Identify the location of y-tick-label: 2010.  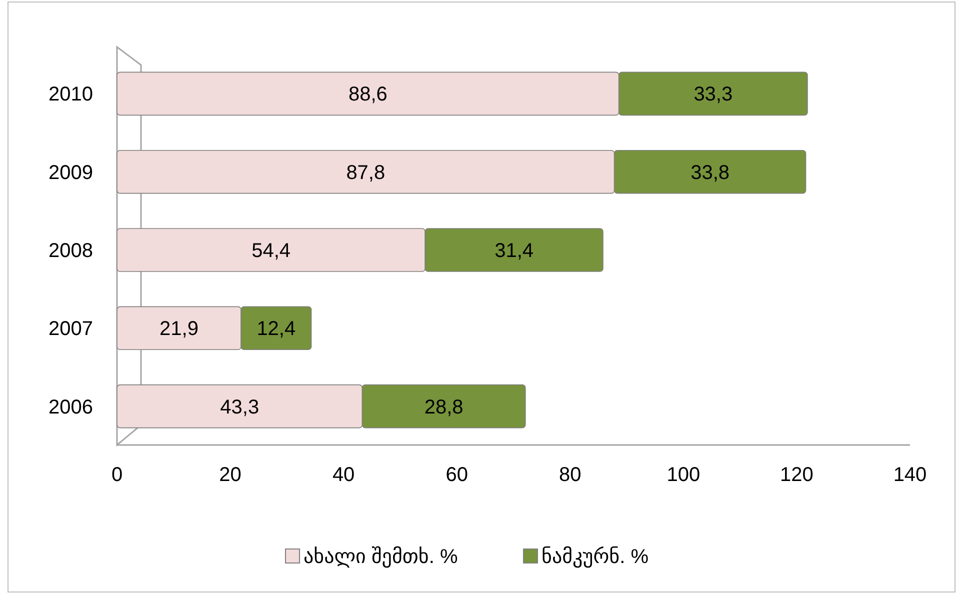
(70, 95).